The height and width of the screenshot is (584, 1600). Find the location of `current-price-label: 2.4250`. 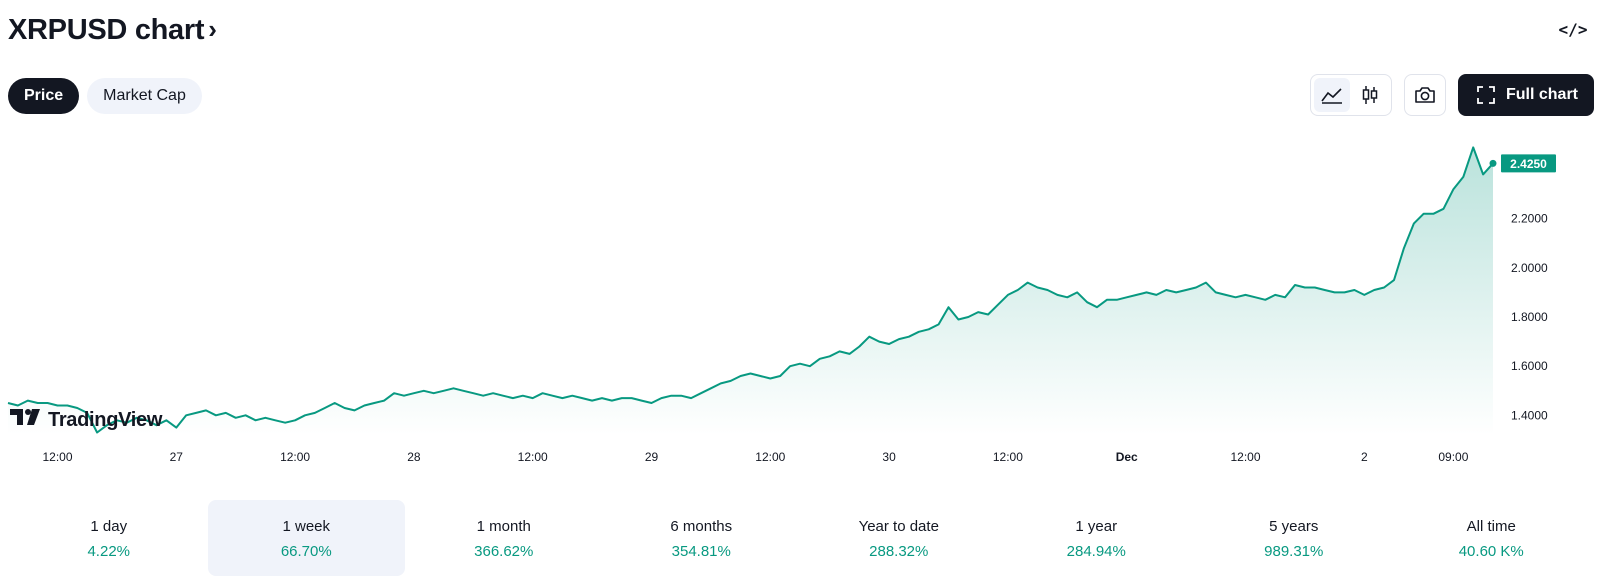

current-price-label: 2.4250 is located at coordinates (1528, 164).